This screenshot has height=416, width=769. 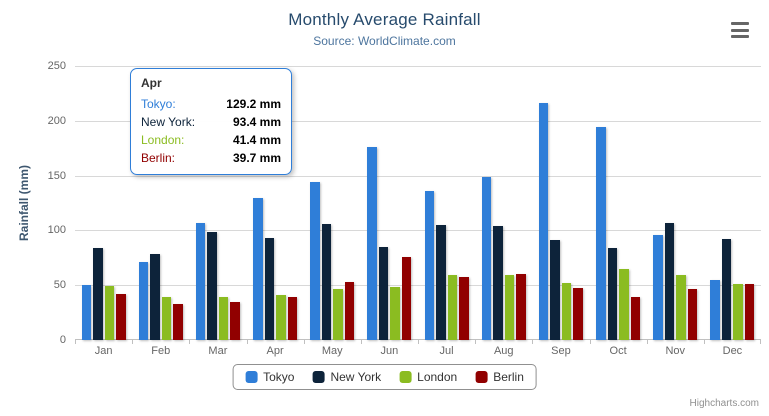 What do you see at coordinates (349, 311) in the screenshot?
I see `bar-berlin-may` at bounding box center [349, 311].